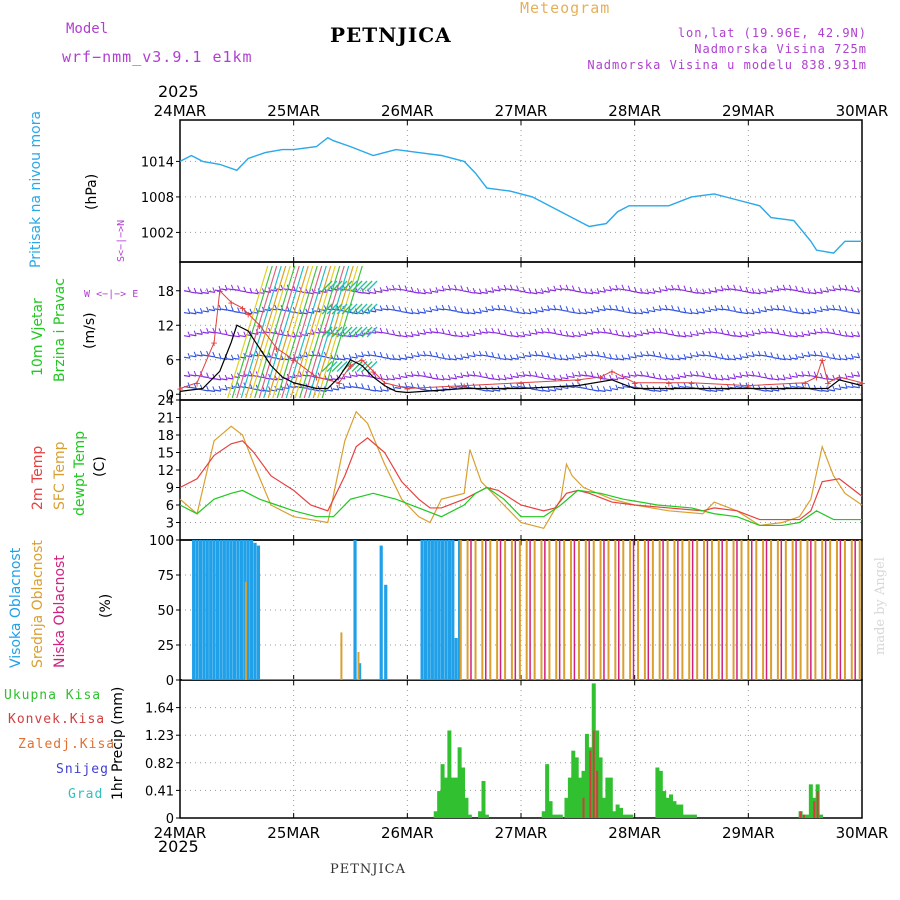 This screenshot has height=900, width=900. I want to click on precip-total-bar, so click(459, 782).